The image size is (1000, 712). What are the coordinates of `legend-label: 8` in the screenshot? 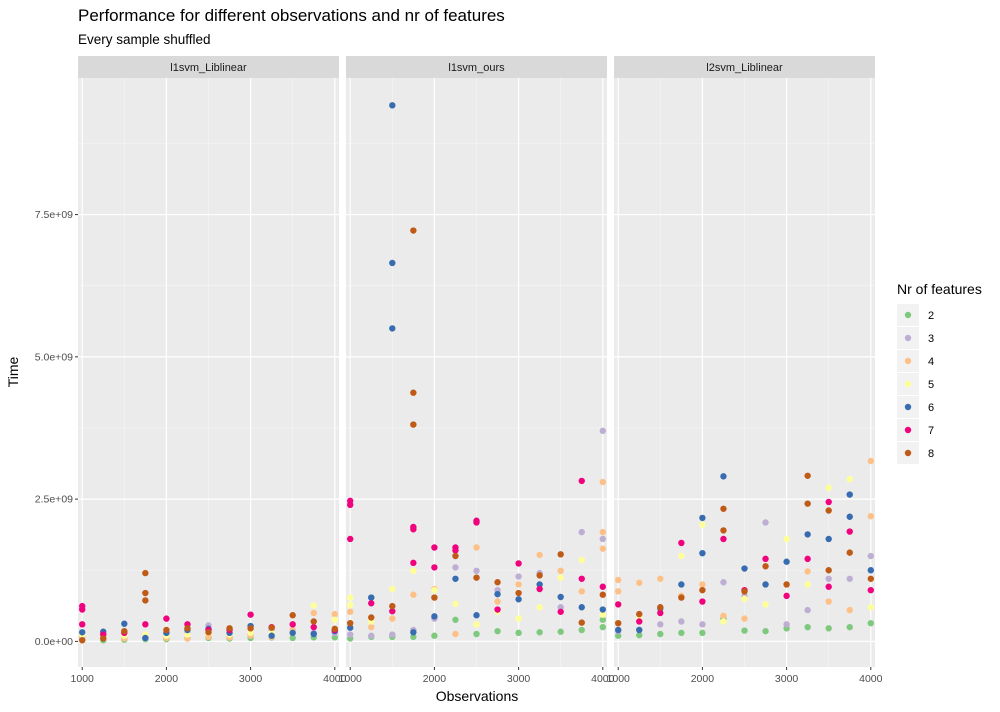 It's located at (931, 454).